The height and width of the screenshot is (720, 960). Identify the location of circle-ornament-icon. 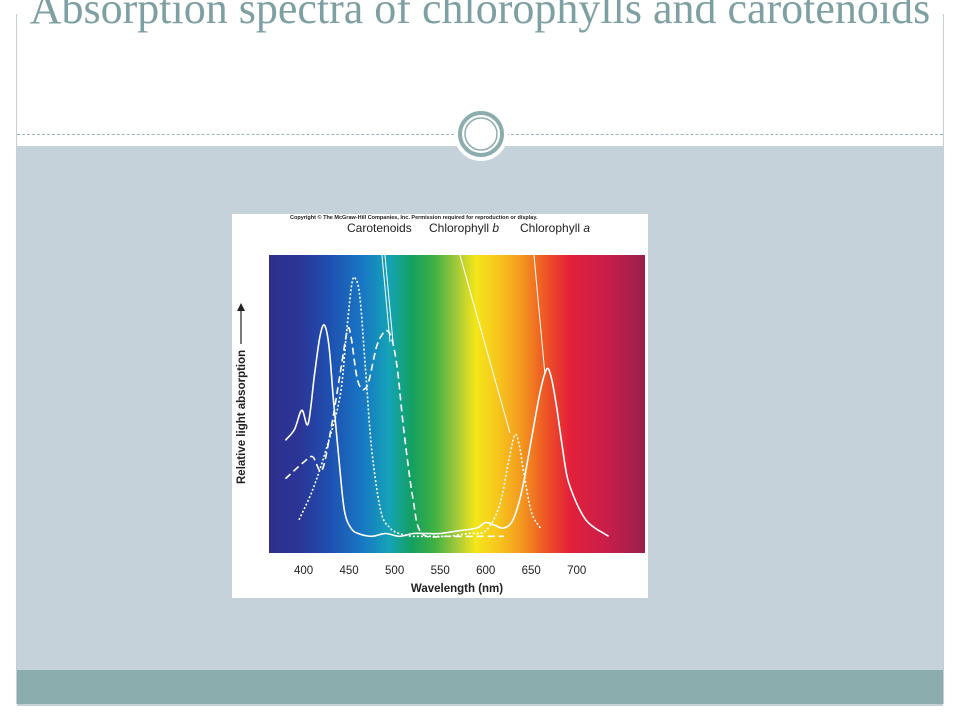
(481, 134).